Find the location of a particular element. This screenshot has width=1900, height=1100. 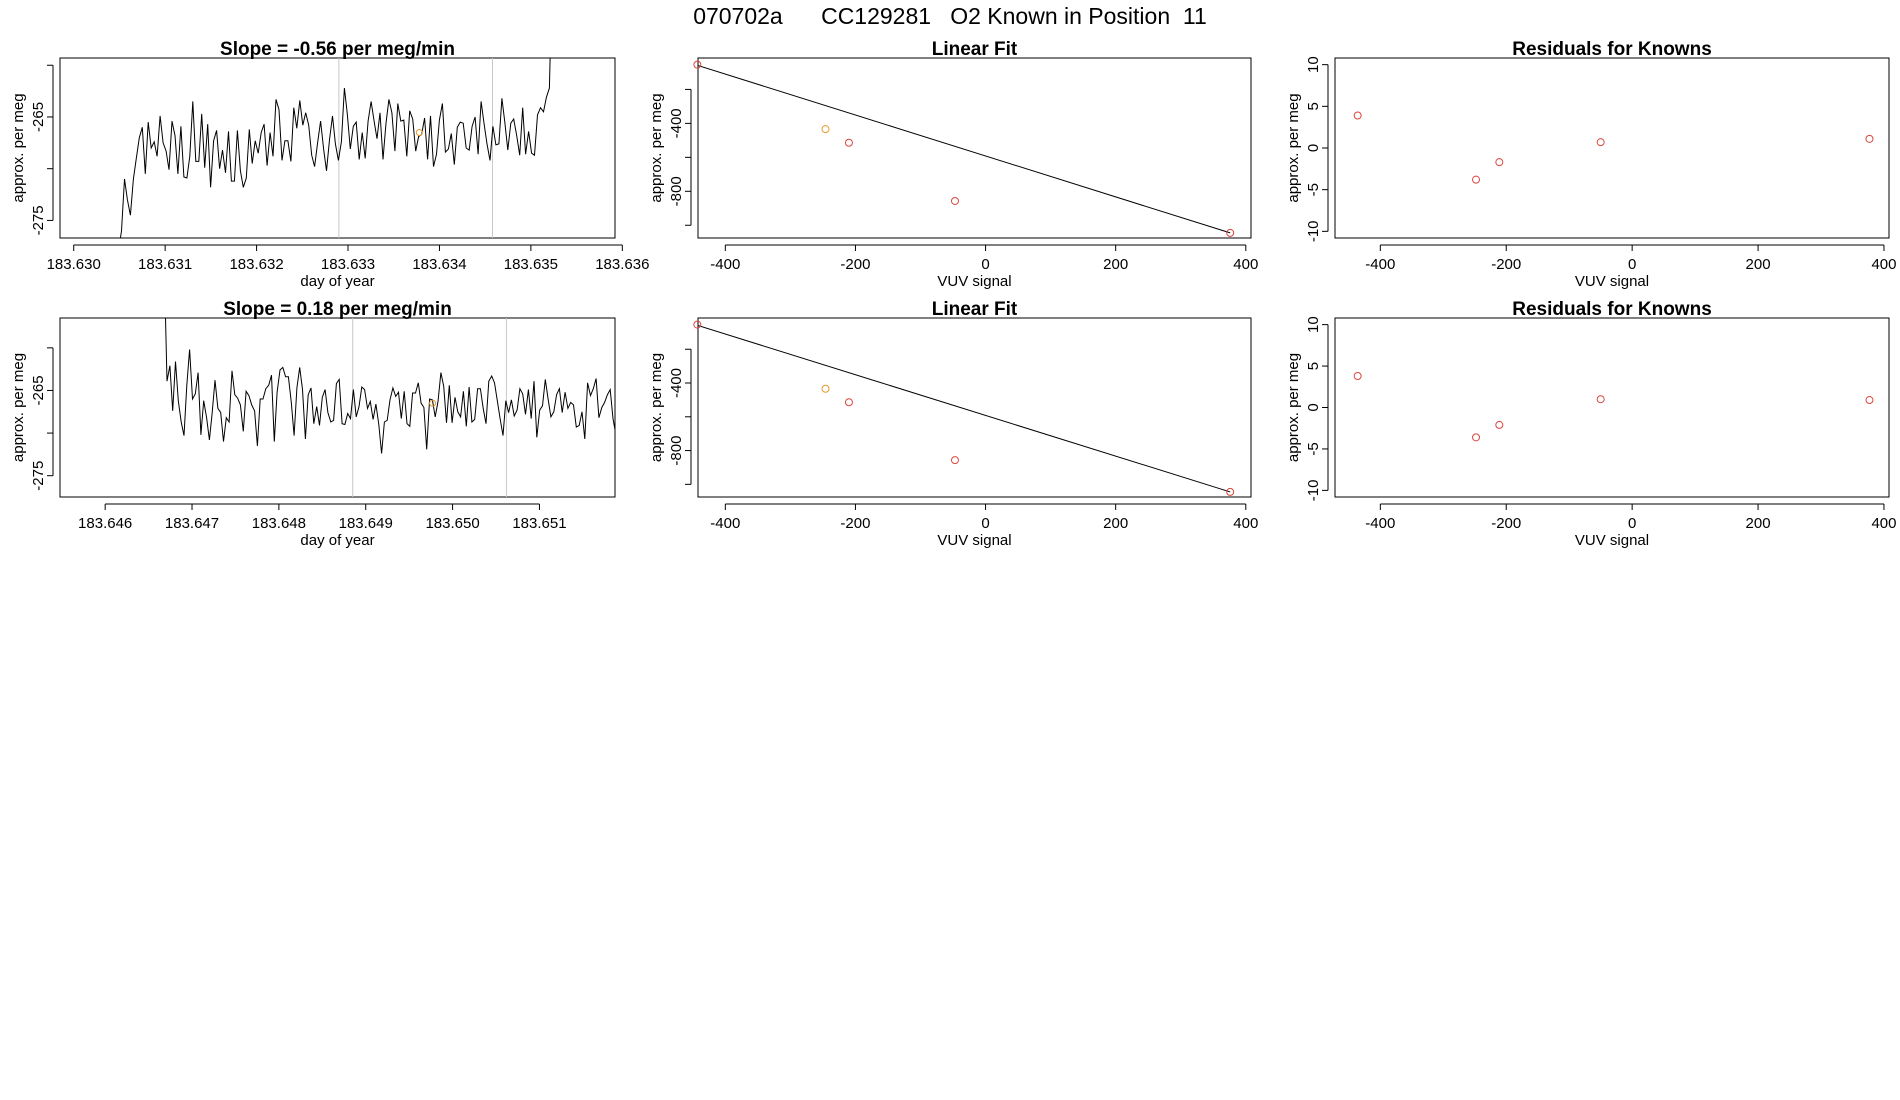

x-tick-label: 183.635 is located at coordinates (531, 264).